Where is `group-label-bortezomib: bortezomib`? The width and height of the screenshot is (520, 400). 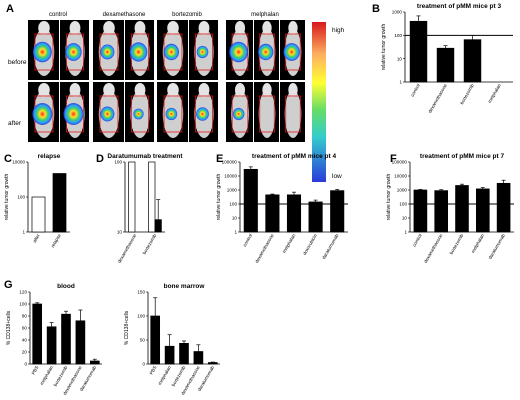
group-label-bortezomib: bortezomib is located at coordinates (187, 15).